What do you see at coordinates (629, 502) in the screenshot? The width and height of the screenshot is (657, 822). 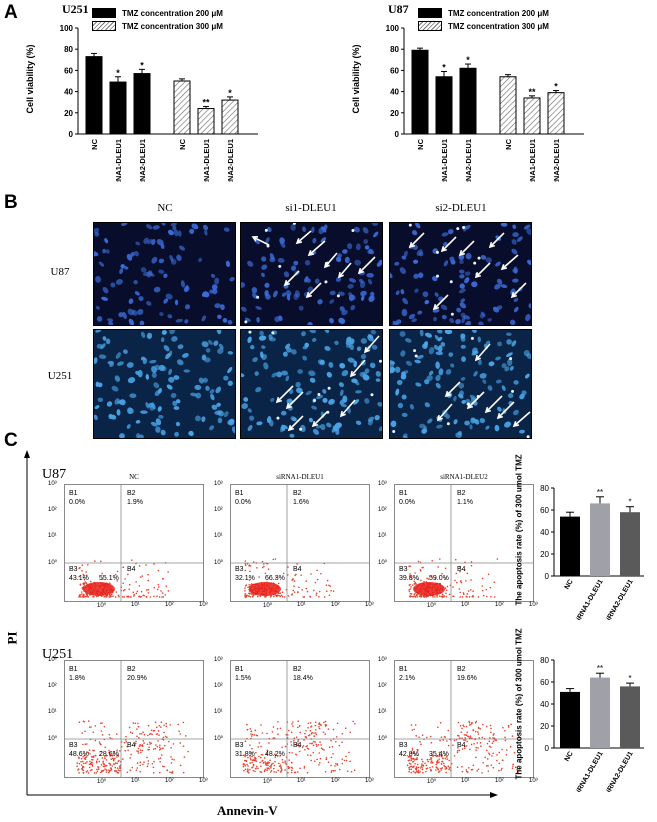 I see `significance-mark: *` at bounding box center [629, 502].